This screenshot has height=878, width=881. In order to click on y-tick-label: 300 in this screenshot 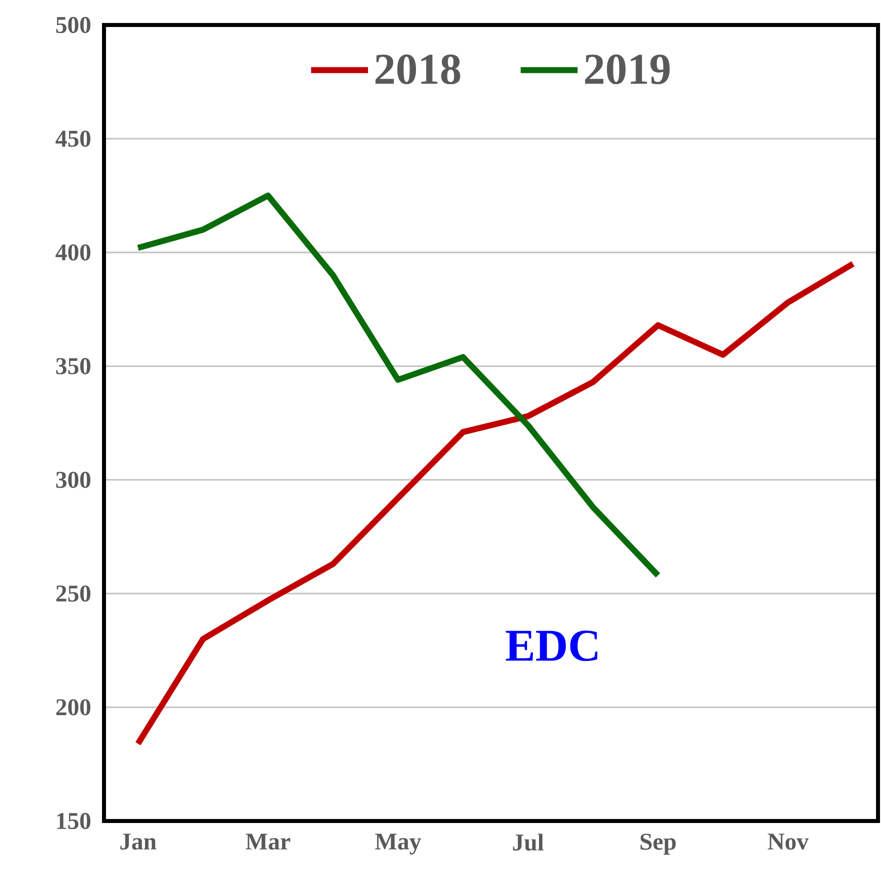, I will do `click(73, 480)`.